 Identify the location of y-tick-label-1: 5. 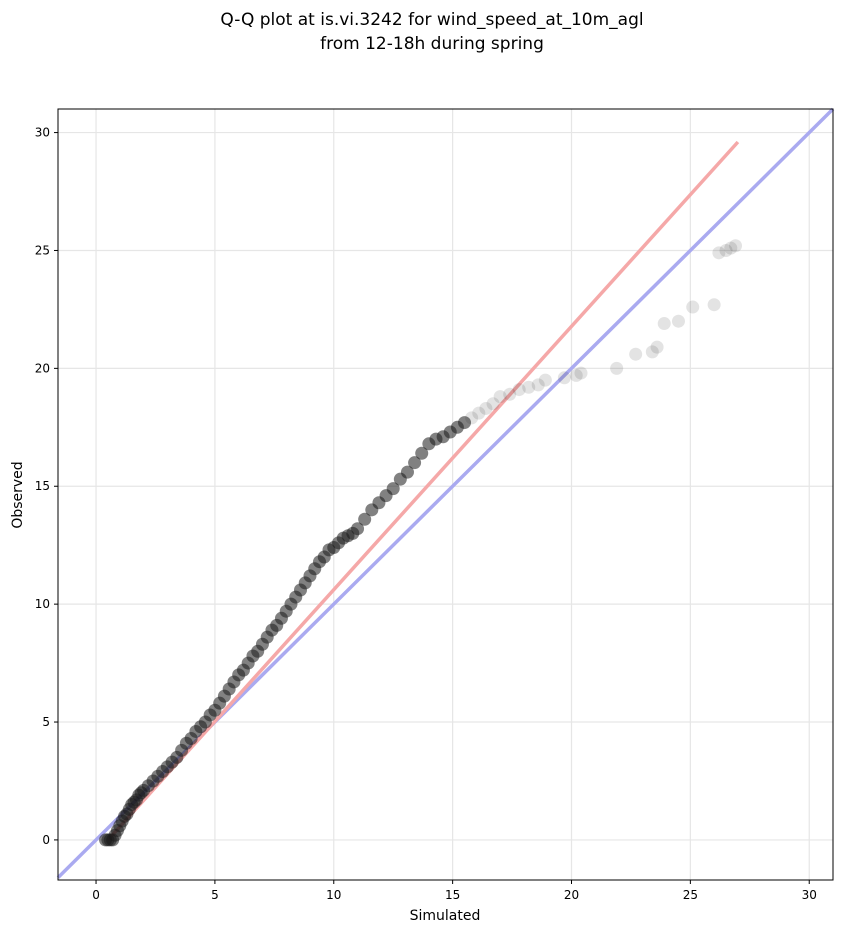
(46, 722).